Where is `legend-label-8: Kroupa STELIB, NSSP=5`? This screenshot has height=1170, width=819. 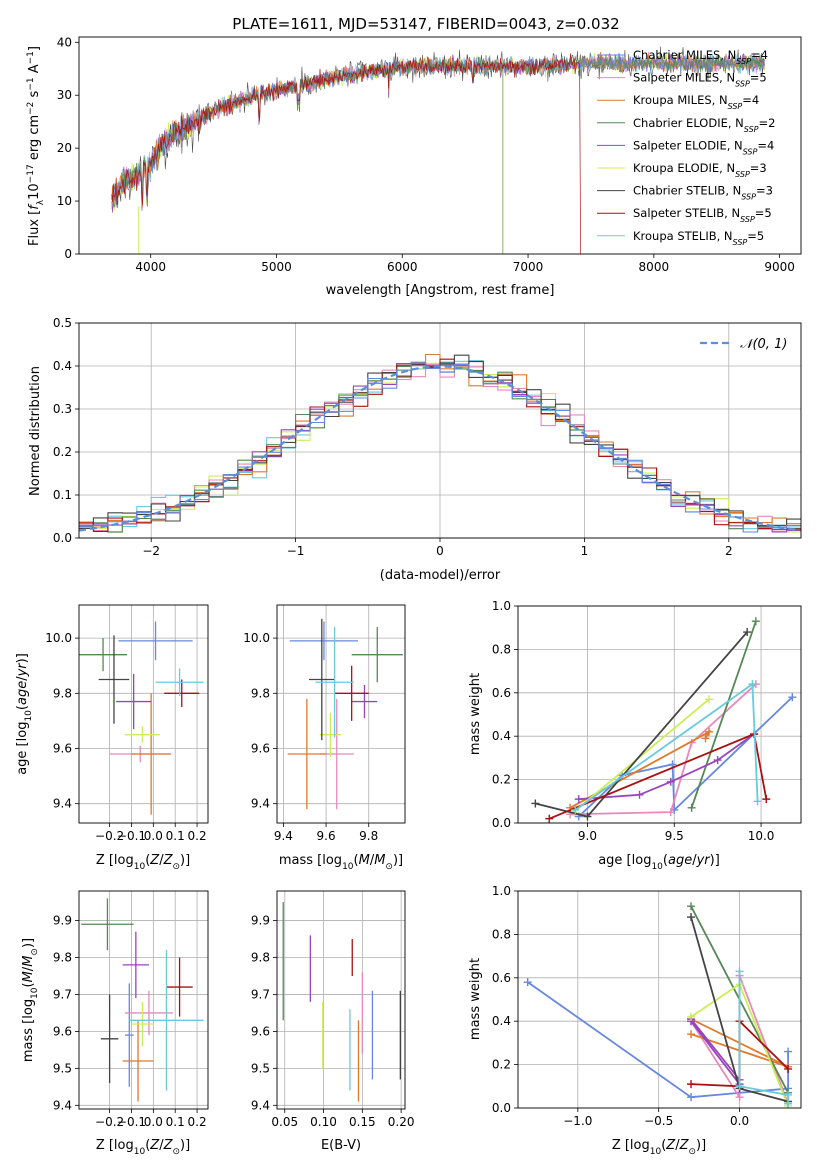
legend-label-8: Kroupa STELIB, NSSP=5 is located at coordinates (698, 238).